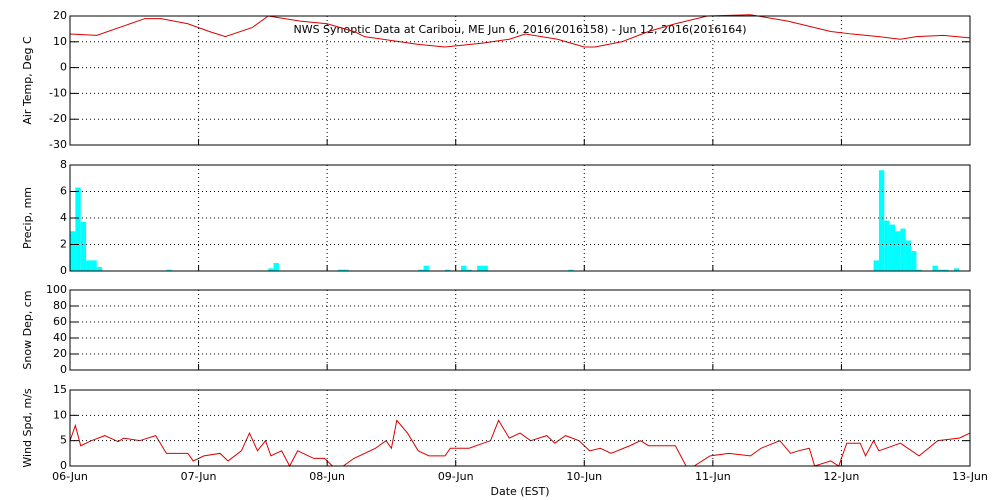  Describe the element at coordinates (584, 476) in the screenshot. I see `x-tick-label: 10-Jun` at that location.